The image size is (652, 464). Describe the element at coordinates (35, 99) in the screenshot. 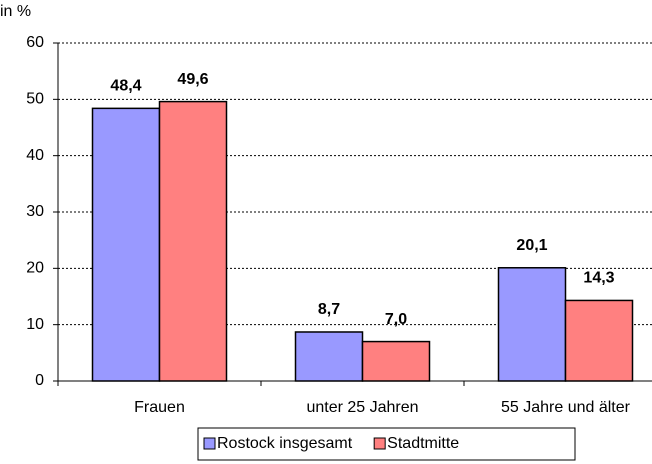

I see `y-tick-label: 50` at that location.